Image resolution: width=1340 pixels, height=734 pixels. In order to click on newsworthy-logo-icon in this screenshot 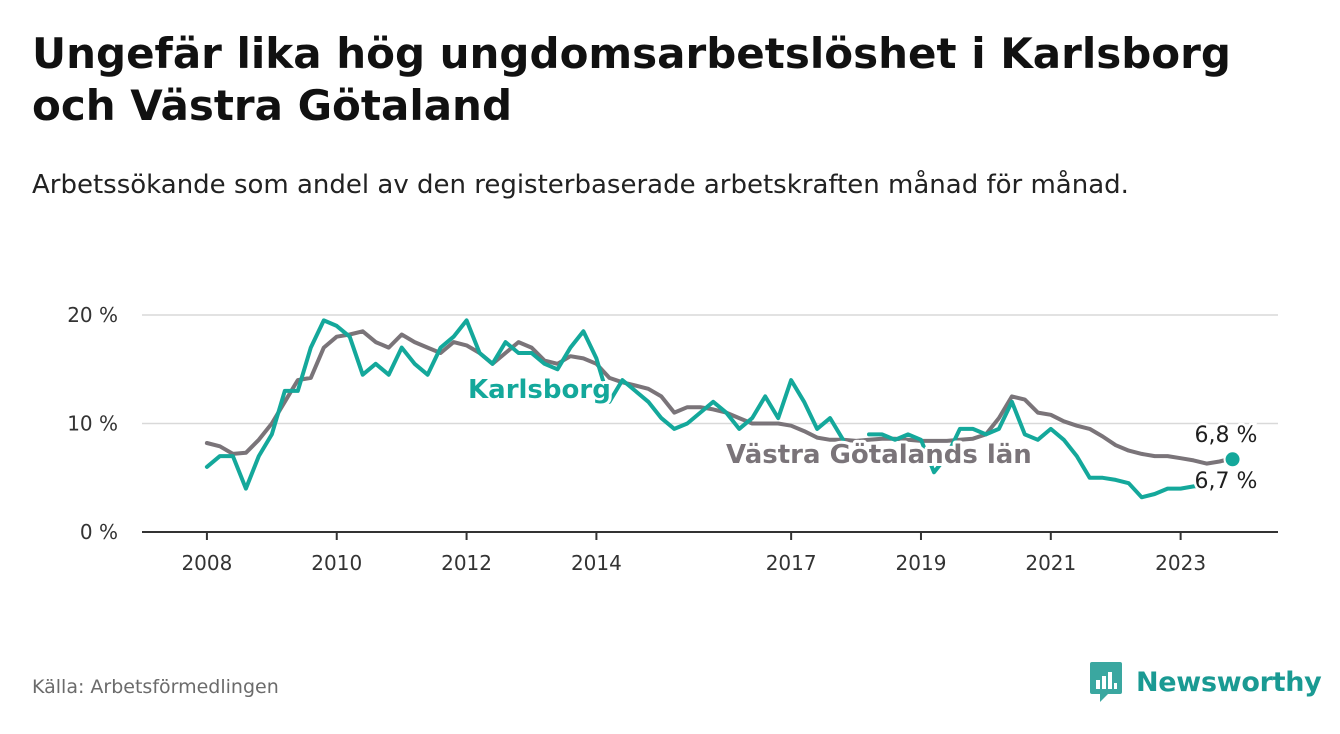, I will do `click(1106, 682)`.